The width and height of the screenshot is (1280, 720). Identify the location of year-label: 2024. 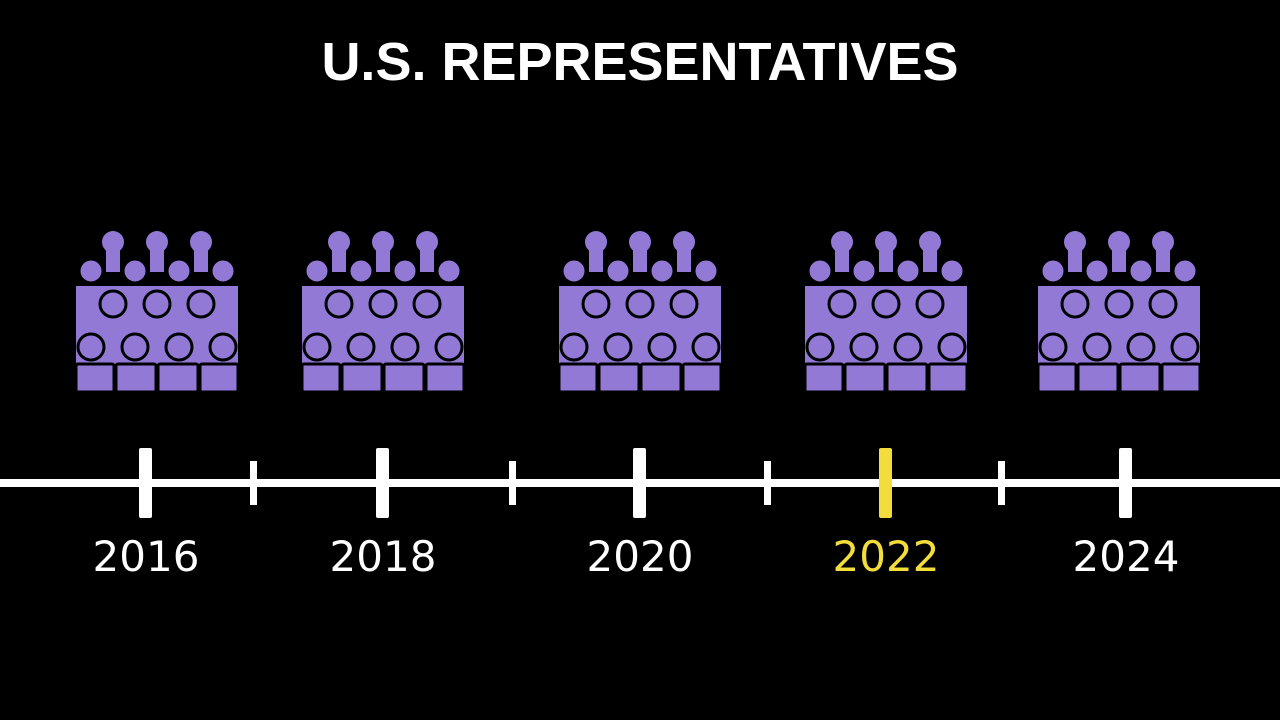
(1126, 556).